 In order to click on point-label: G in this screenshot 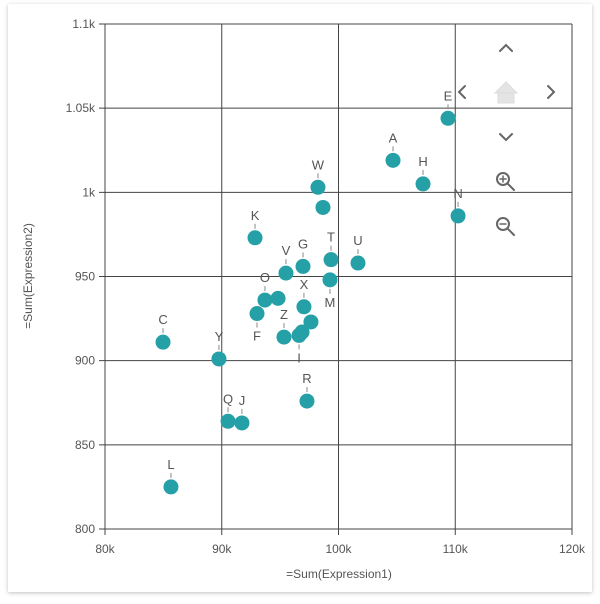, I will do `click(303, 243)`.